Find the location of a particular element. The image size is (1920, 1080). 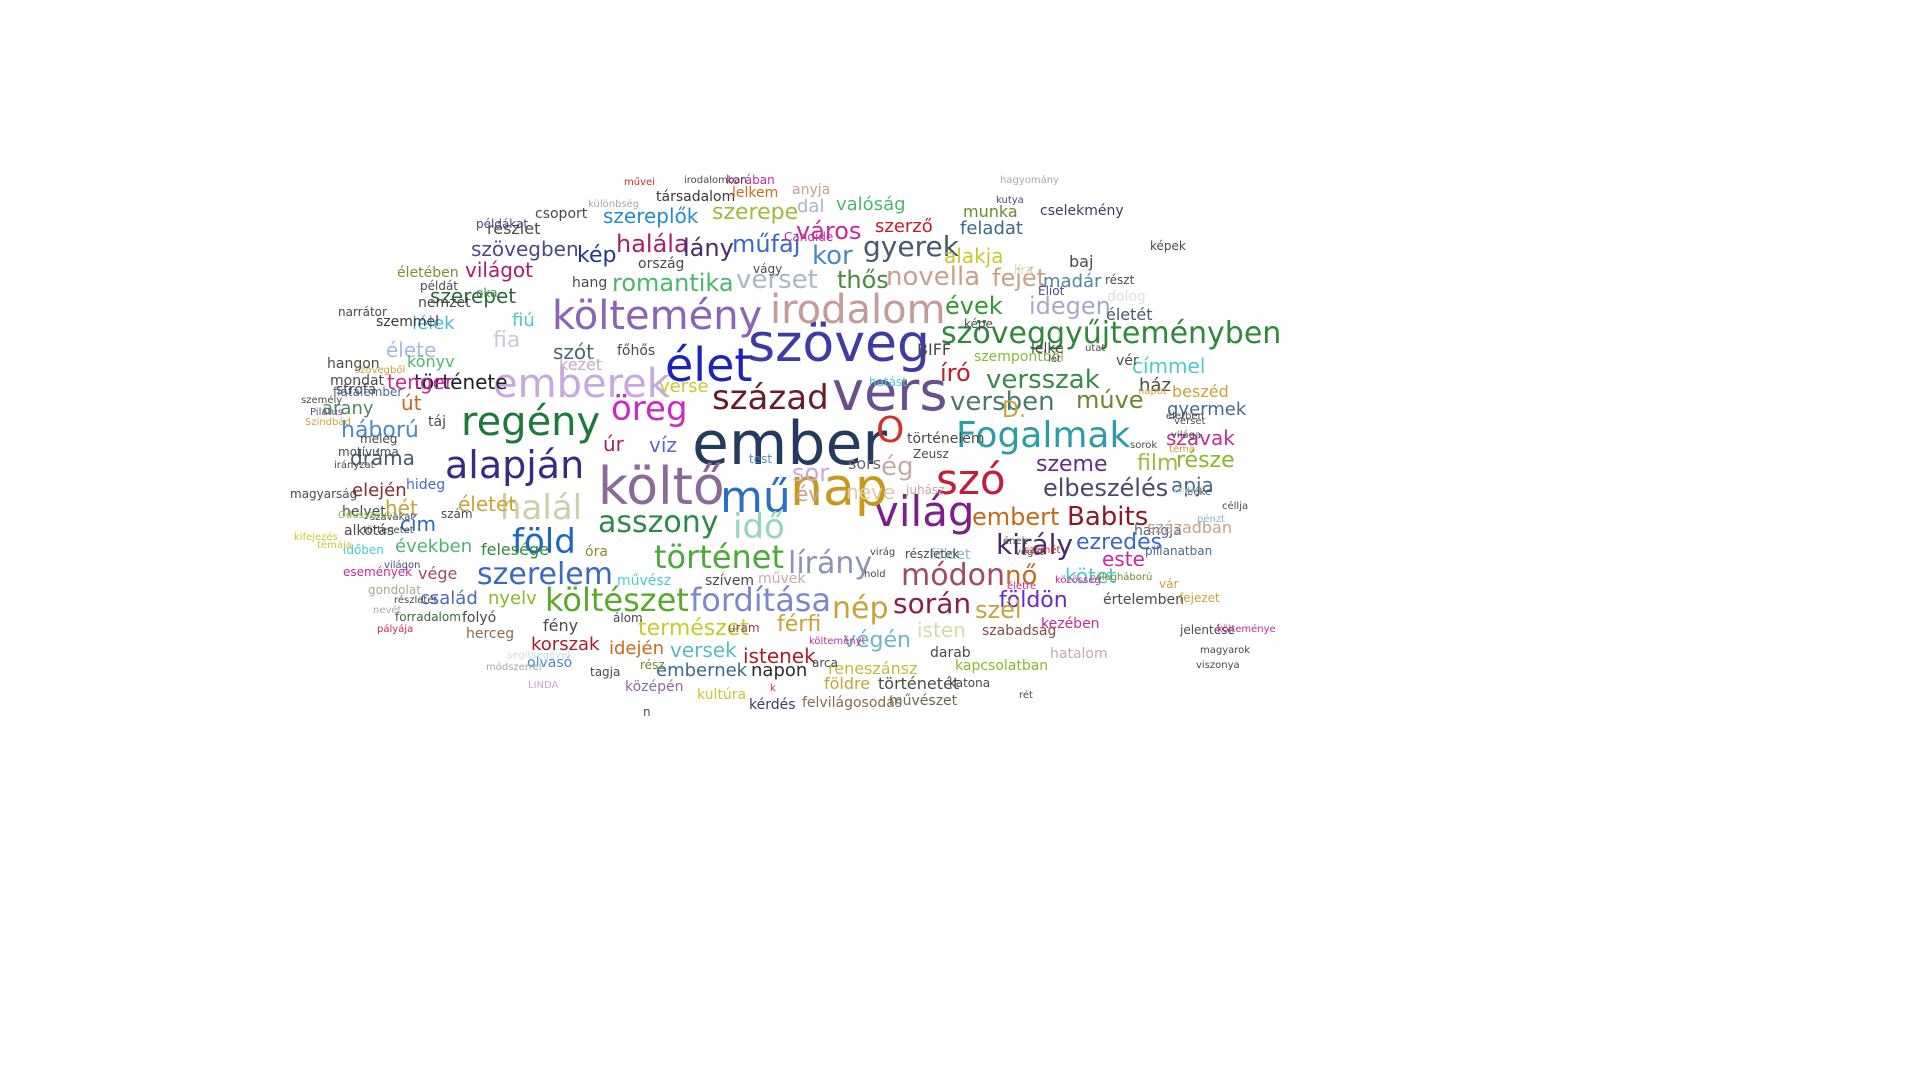

cloud-word: regény is located at coordinates (531, 422).